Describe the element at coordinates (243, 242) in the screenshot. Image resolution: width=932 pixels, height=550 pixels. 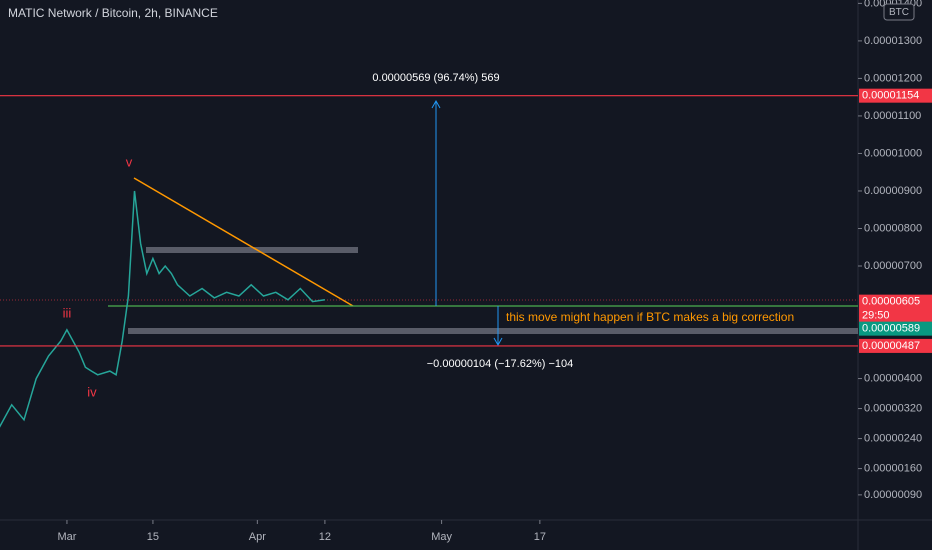
I see `trend-line` at that location.